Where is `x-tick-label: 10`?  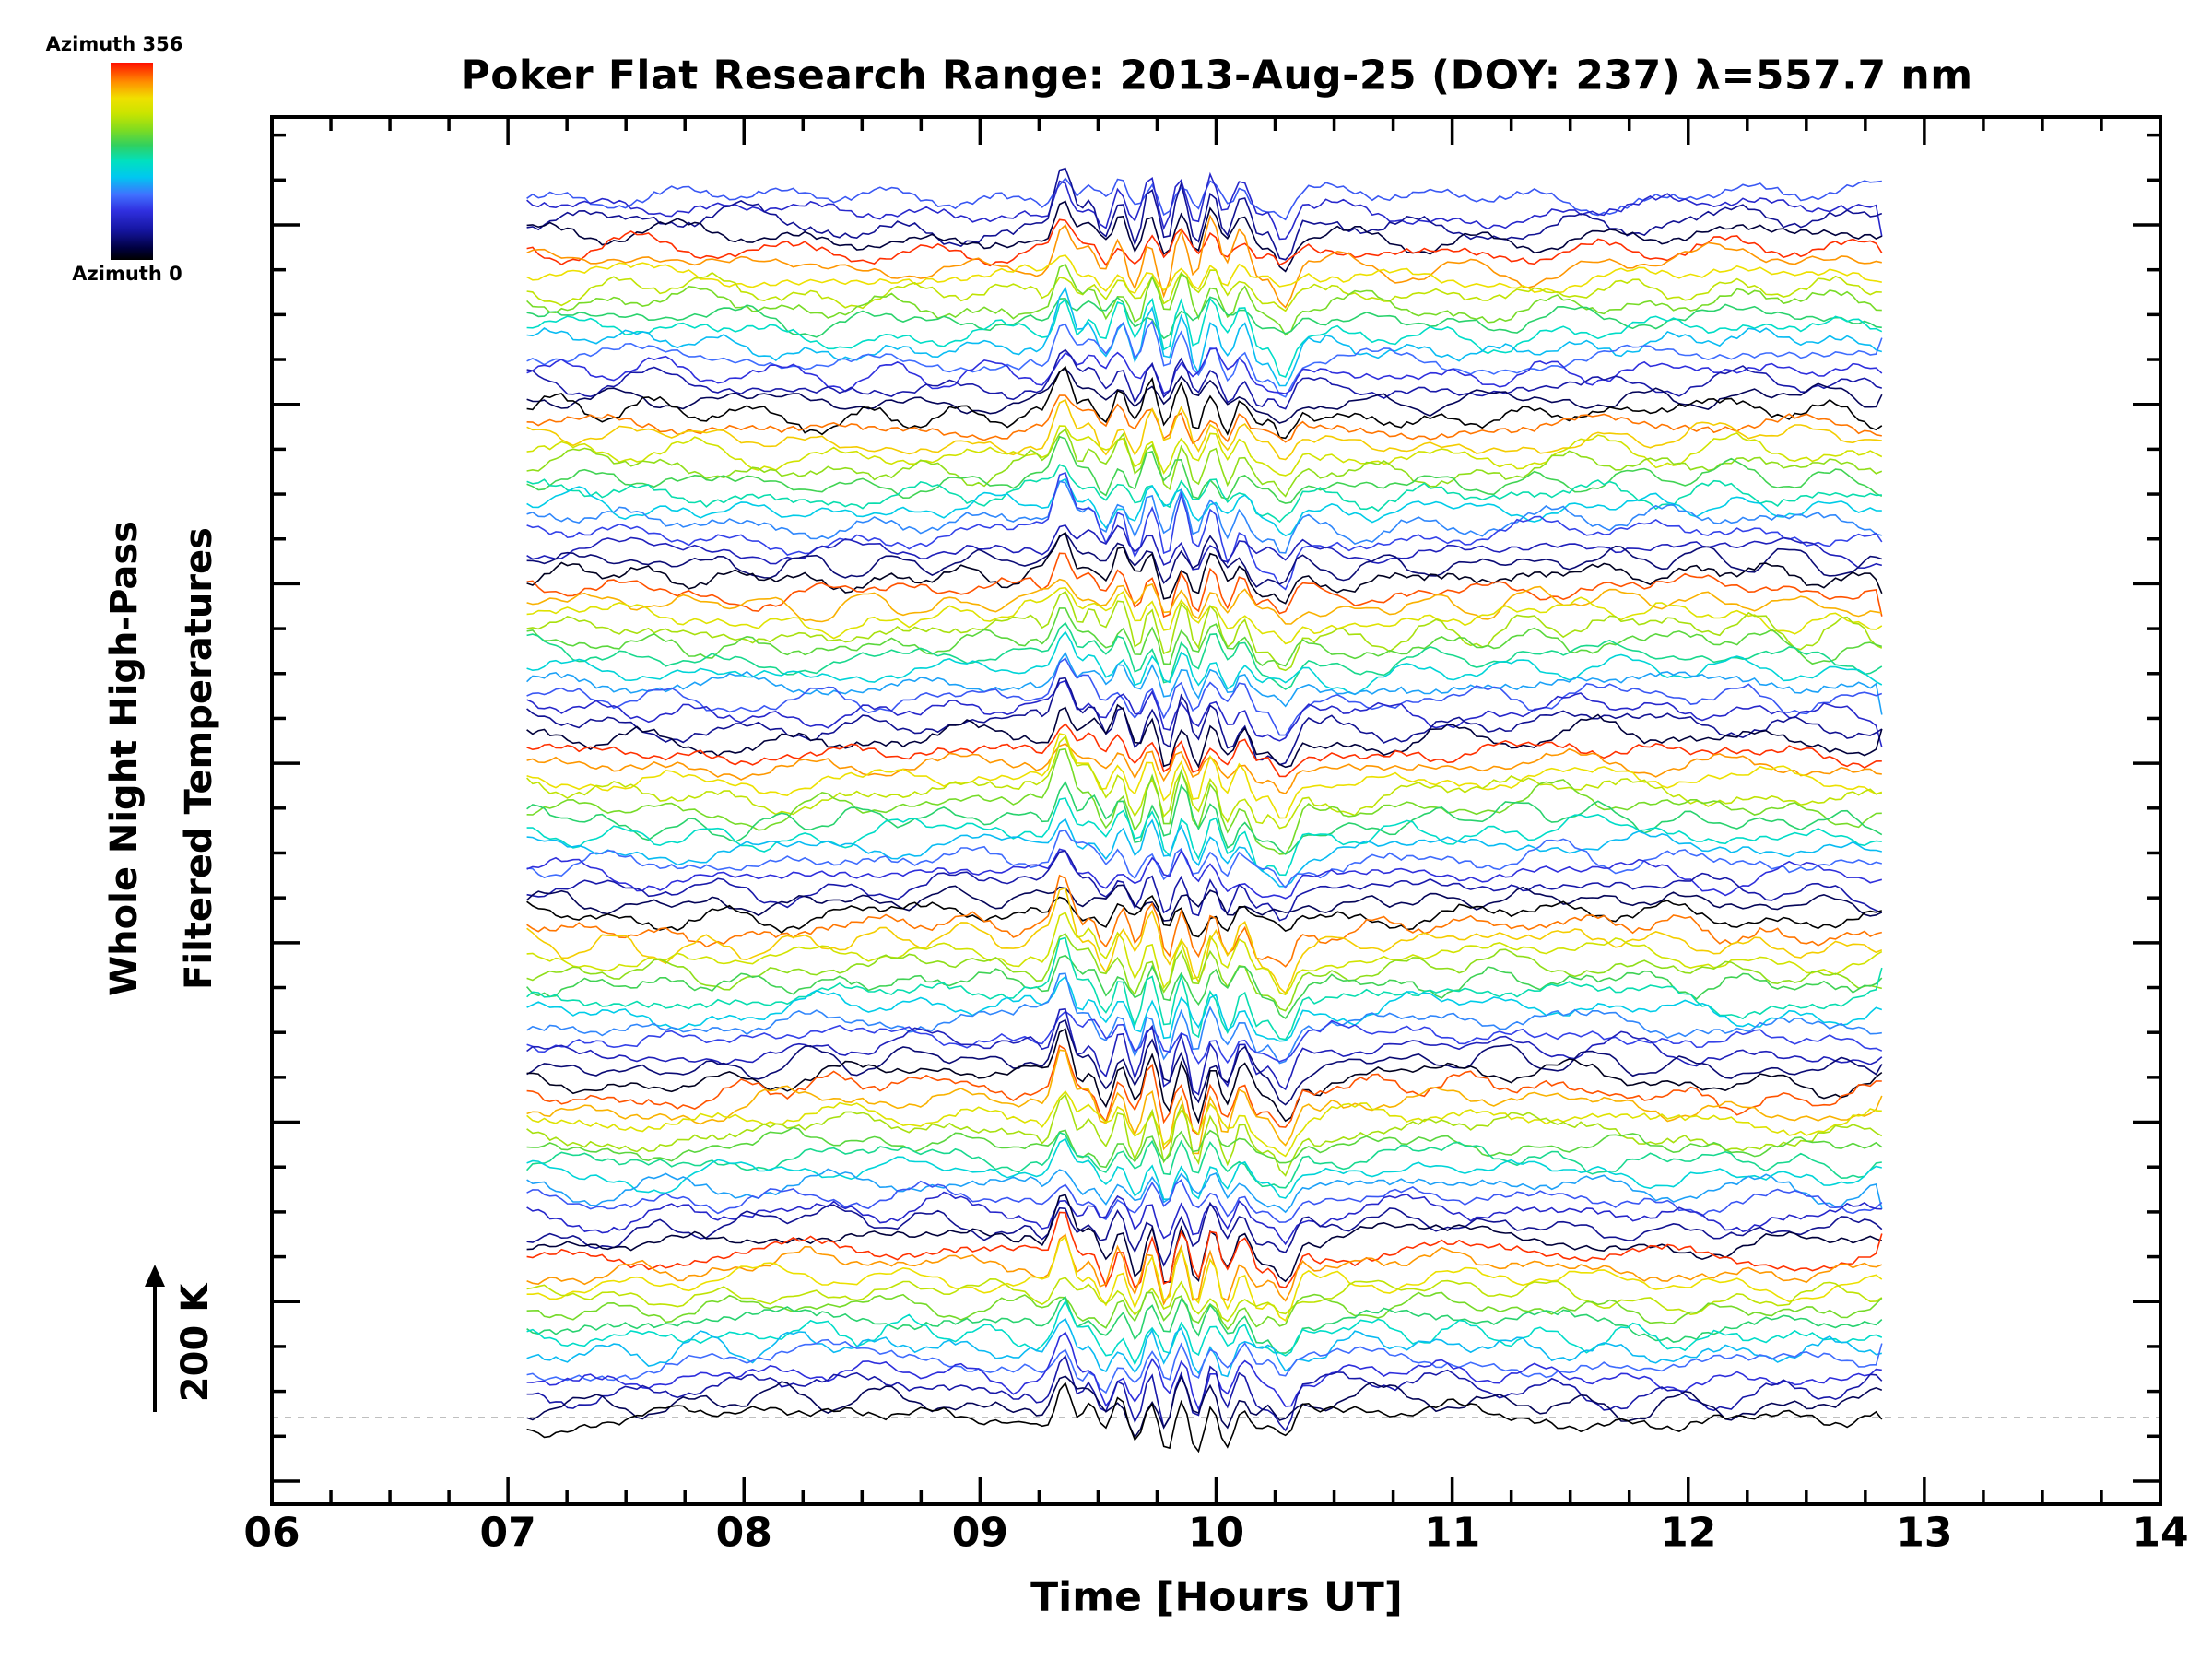 x-tick-label: 10 is located at coordinates (1216, 1533).